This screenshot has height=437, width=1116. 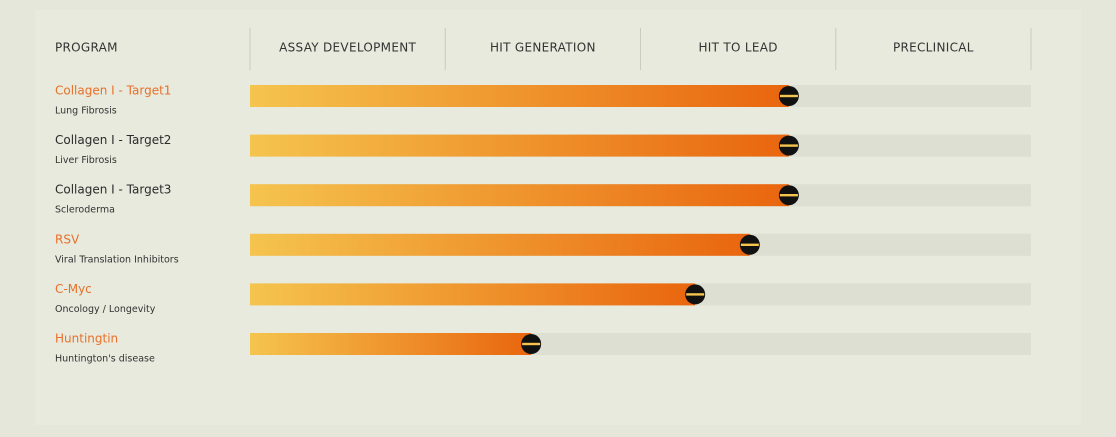 I want to click on header: PROGRAM, so click(x=86, y=48).